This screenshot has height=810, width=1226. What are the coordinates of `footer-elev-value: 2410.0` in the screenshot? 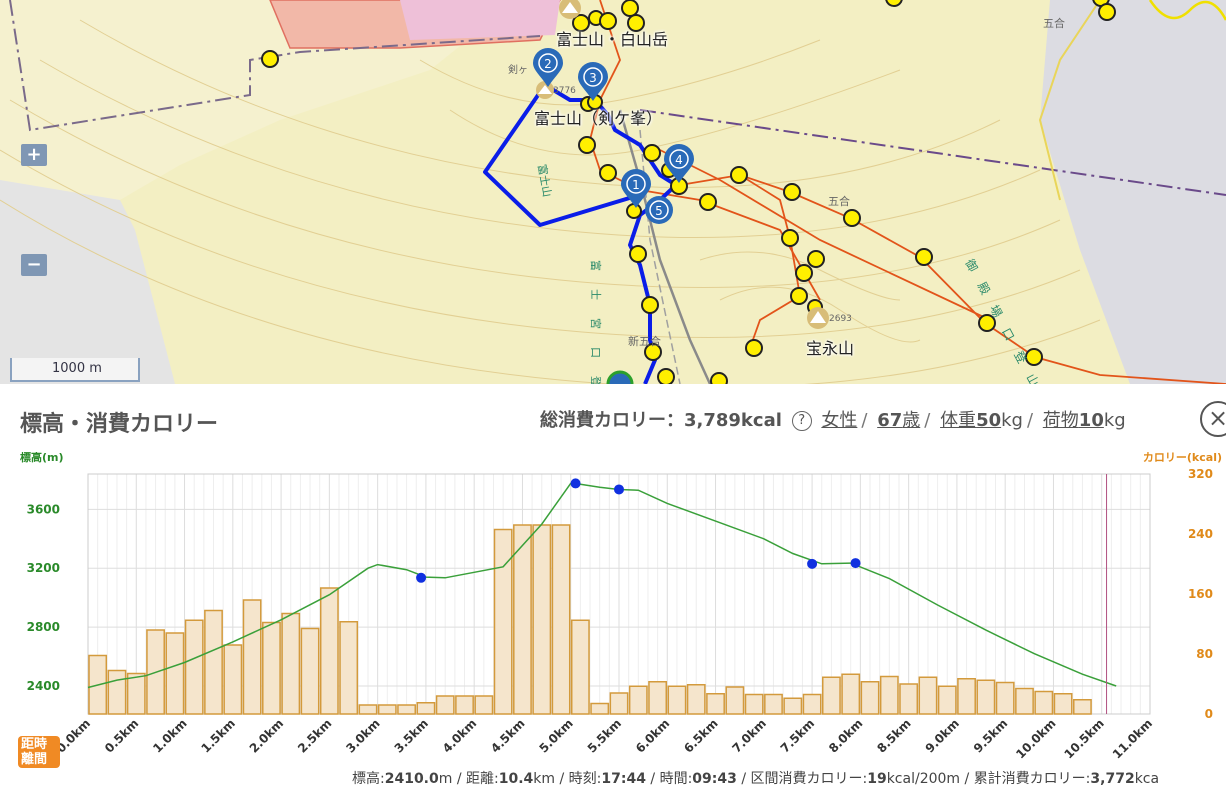 It's located at (411, 779).